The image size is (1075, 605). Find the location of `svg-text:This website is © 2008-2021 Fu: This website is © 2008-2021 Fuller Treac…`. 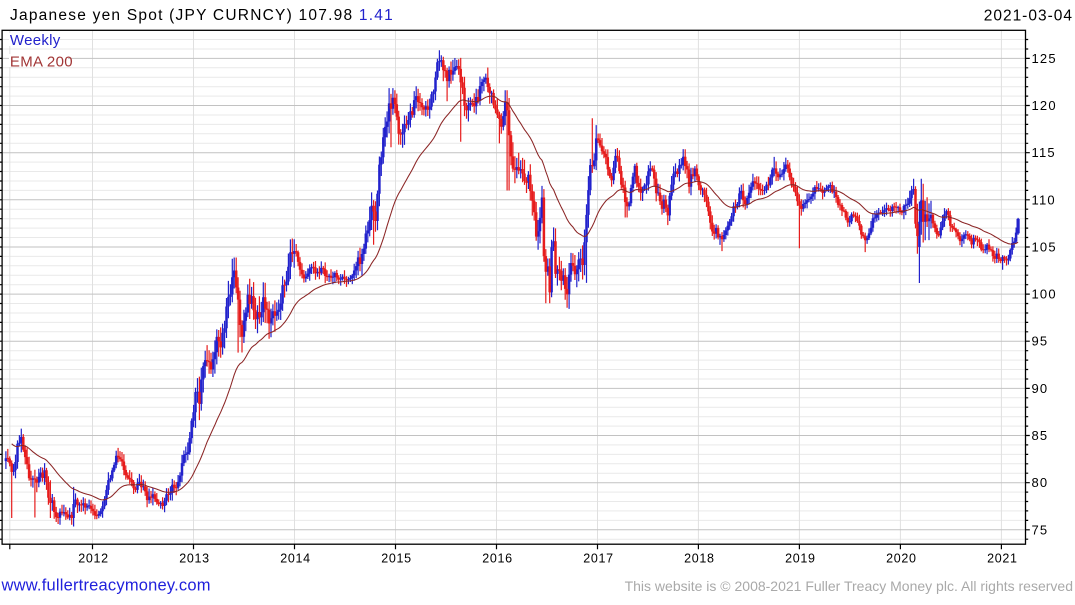

svg-text:This website is © 2008-2021 Fu: This website is © 2008-2021 Fuller Treac… is located at coordinates (849, 586).